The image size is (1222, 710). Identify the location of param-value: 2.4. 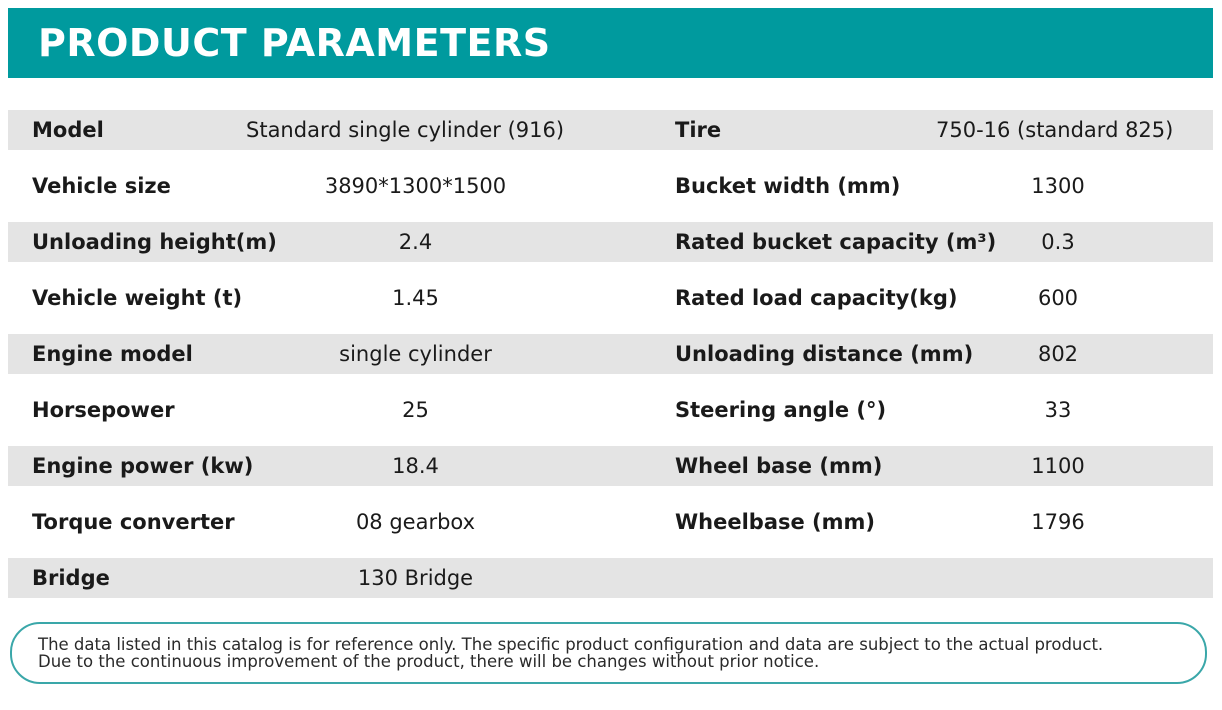
(415, 242).